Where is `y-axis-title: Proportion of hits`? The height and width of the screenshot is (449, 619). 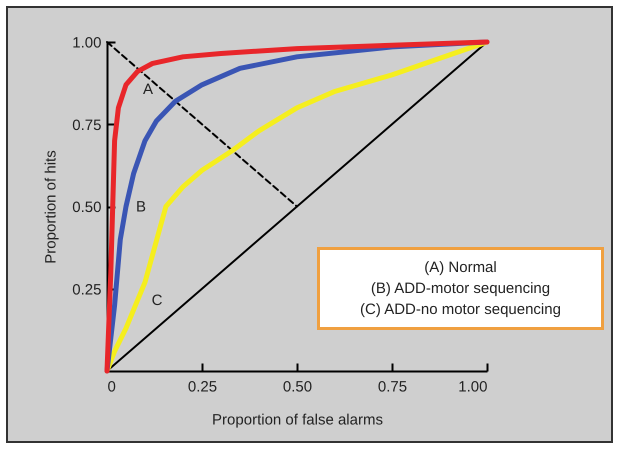 y-axis-title: Proportion of hits is located at coordinates (51, 207).